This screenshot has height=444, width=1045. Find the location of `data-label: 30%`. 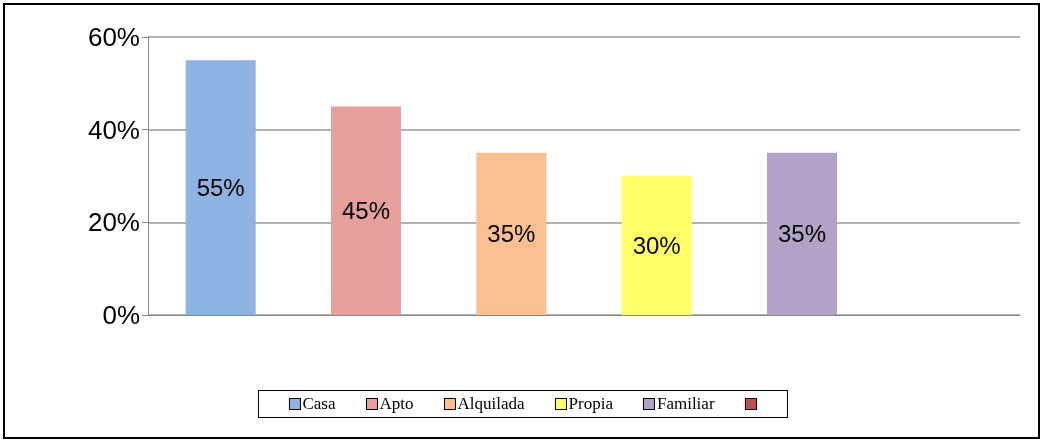

data-label: 30% is located at coordinates (656, 245).